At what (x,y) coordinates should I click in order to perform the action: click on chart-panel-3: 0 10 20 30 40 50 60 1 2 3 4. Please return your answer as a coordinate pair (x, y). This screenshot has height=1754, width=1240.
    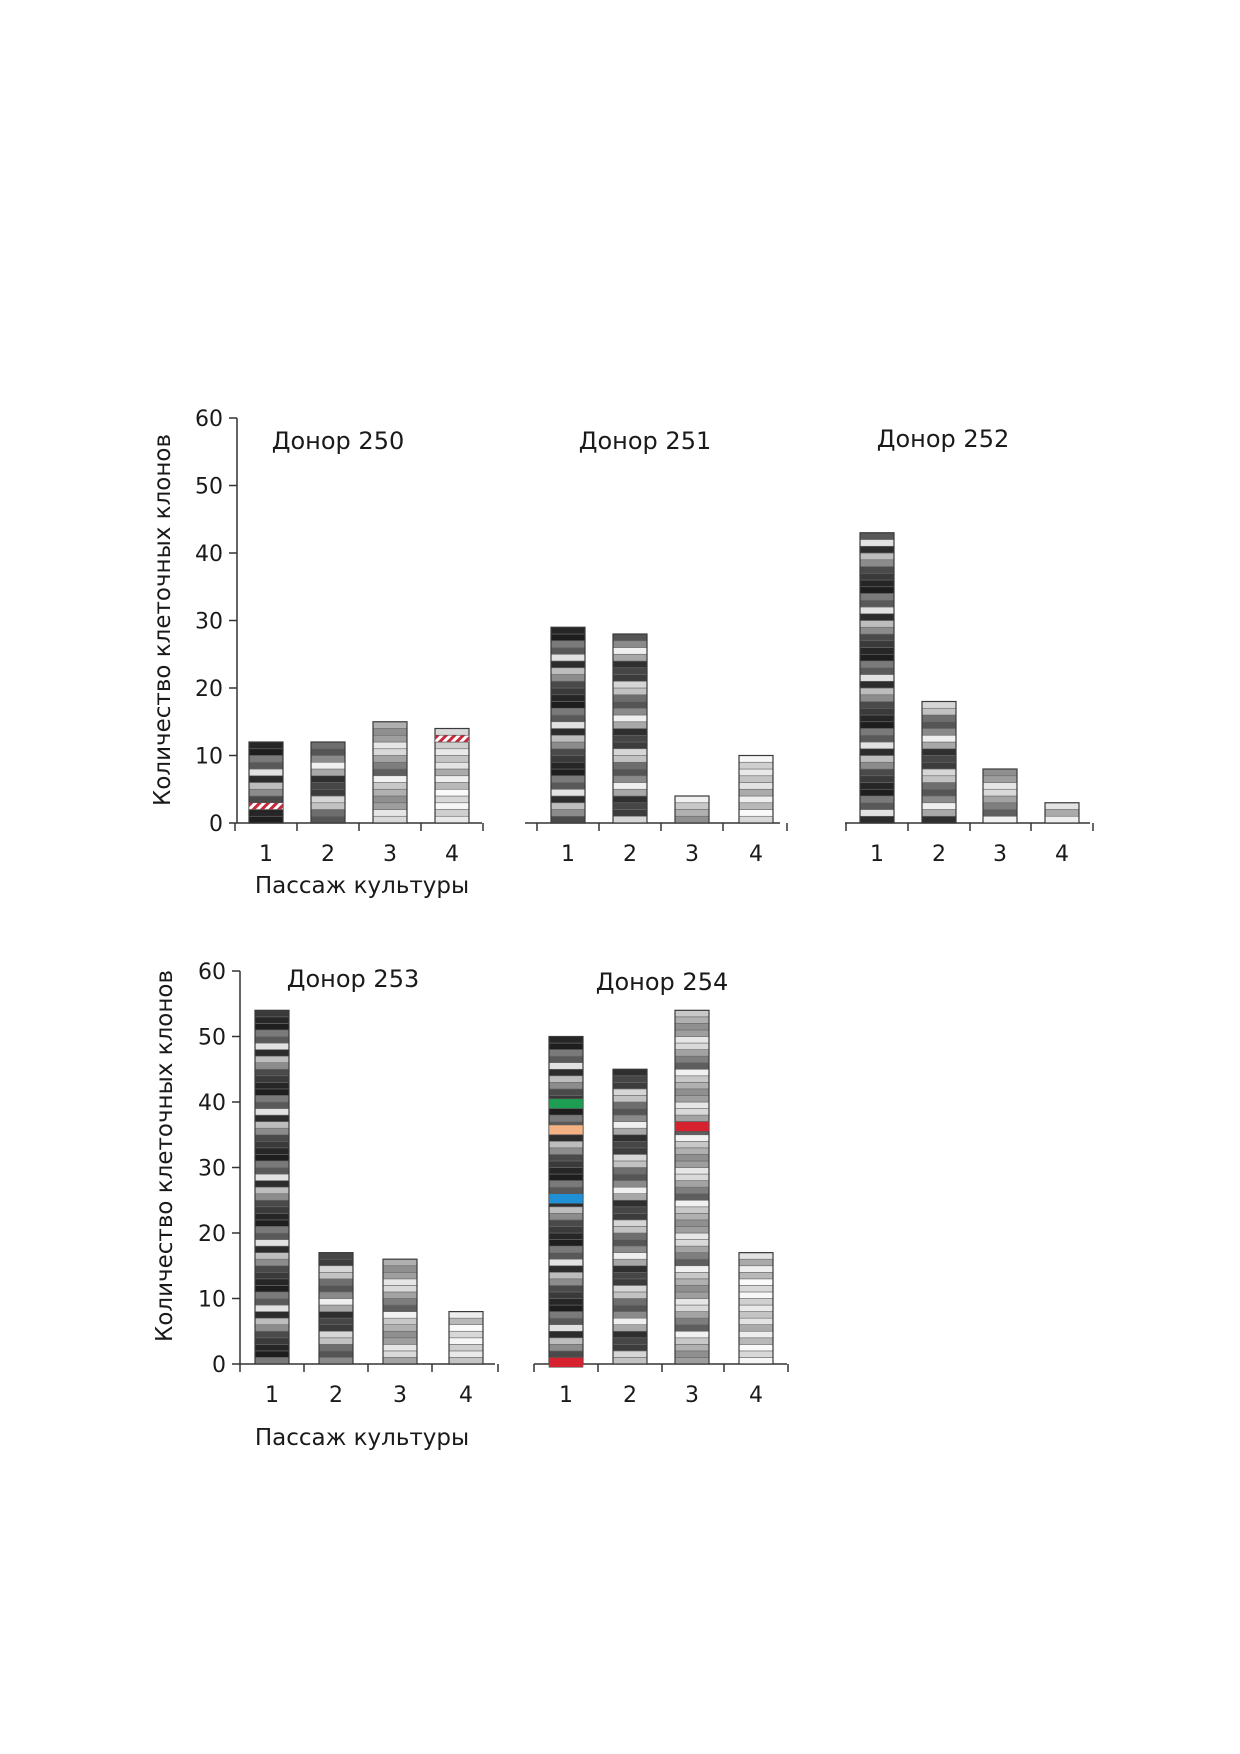
    Looking at the image, I should click on (348, 1184).